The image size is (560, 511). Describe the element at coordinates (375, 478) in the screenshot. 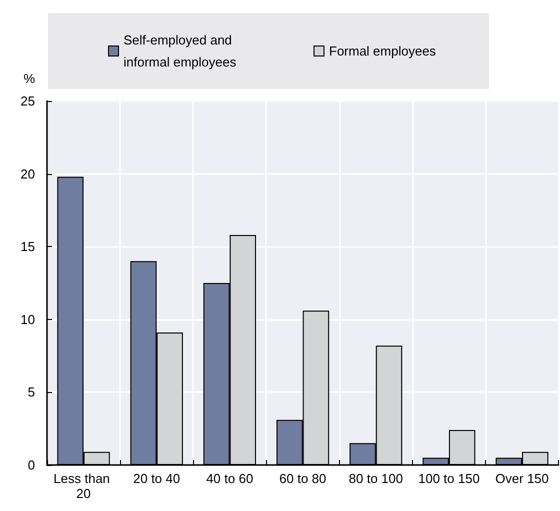

I see `x-tick-label: 80 to 100` at that location.